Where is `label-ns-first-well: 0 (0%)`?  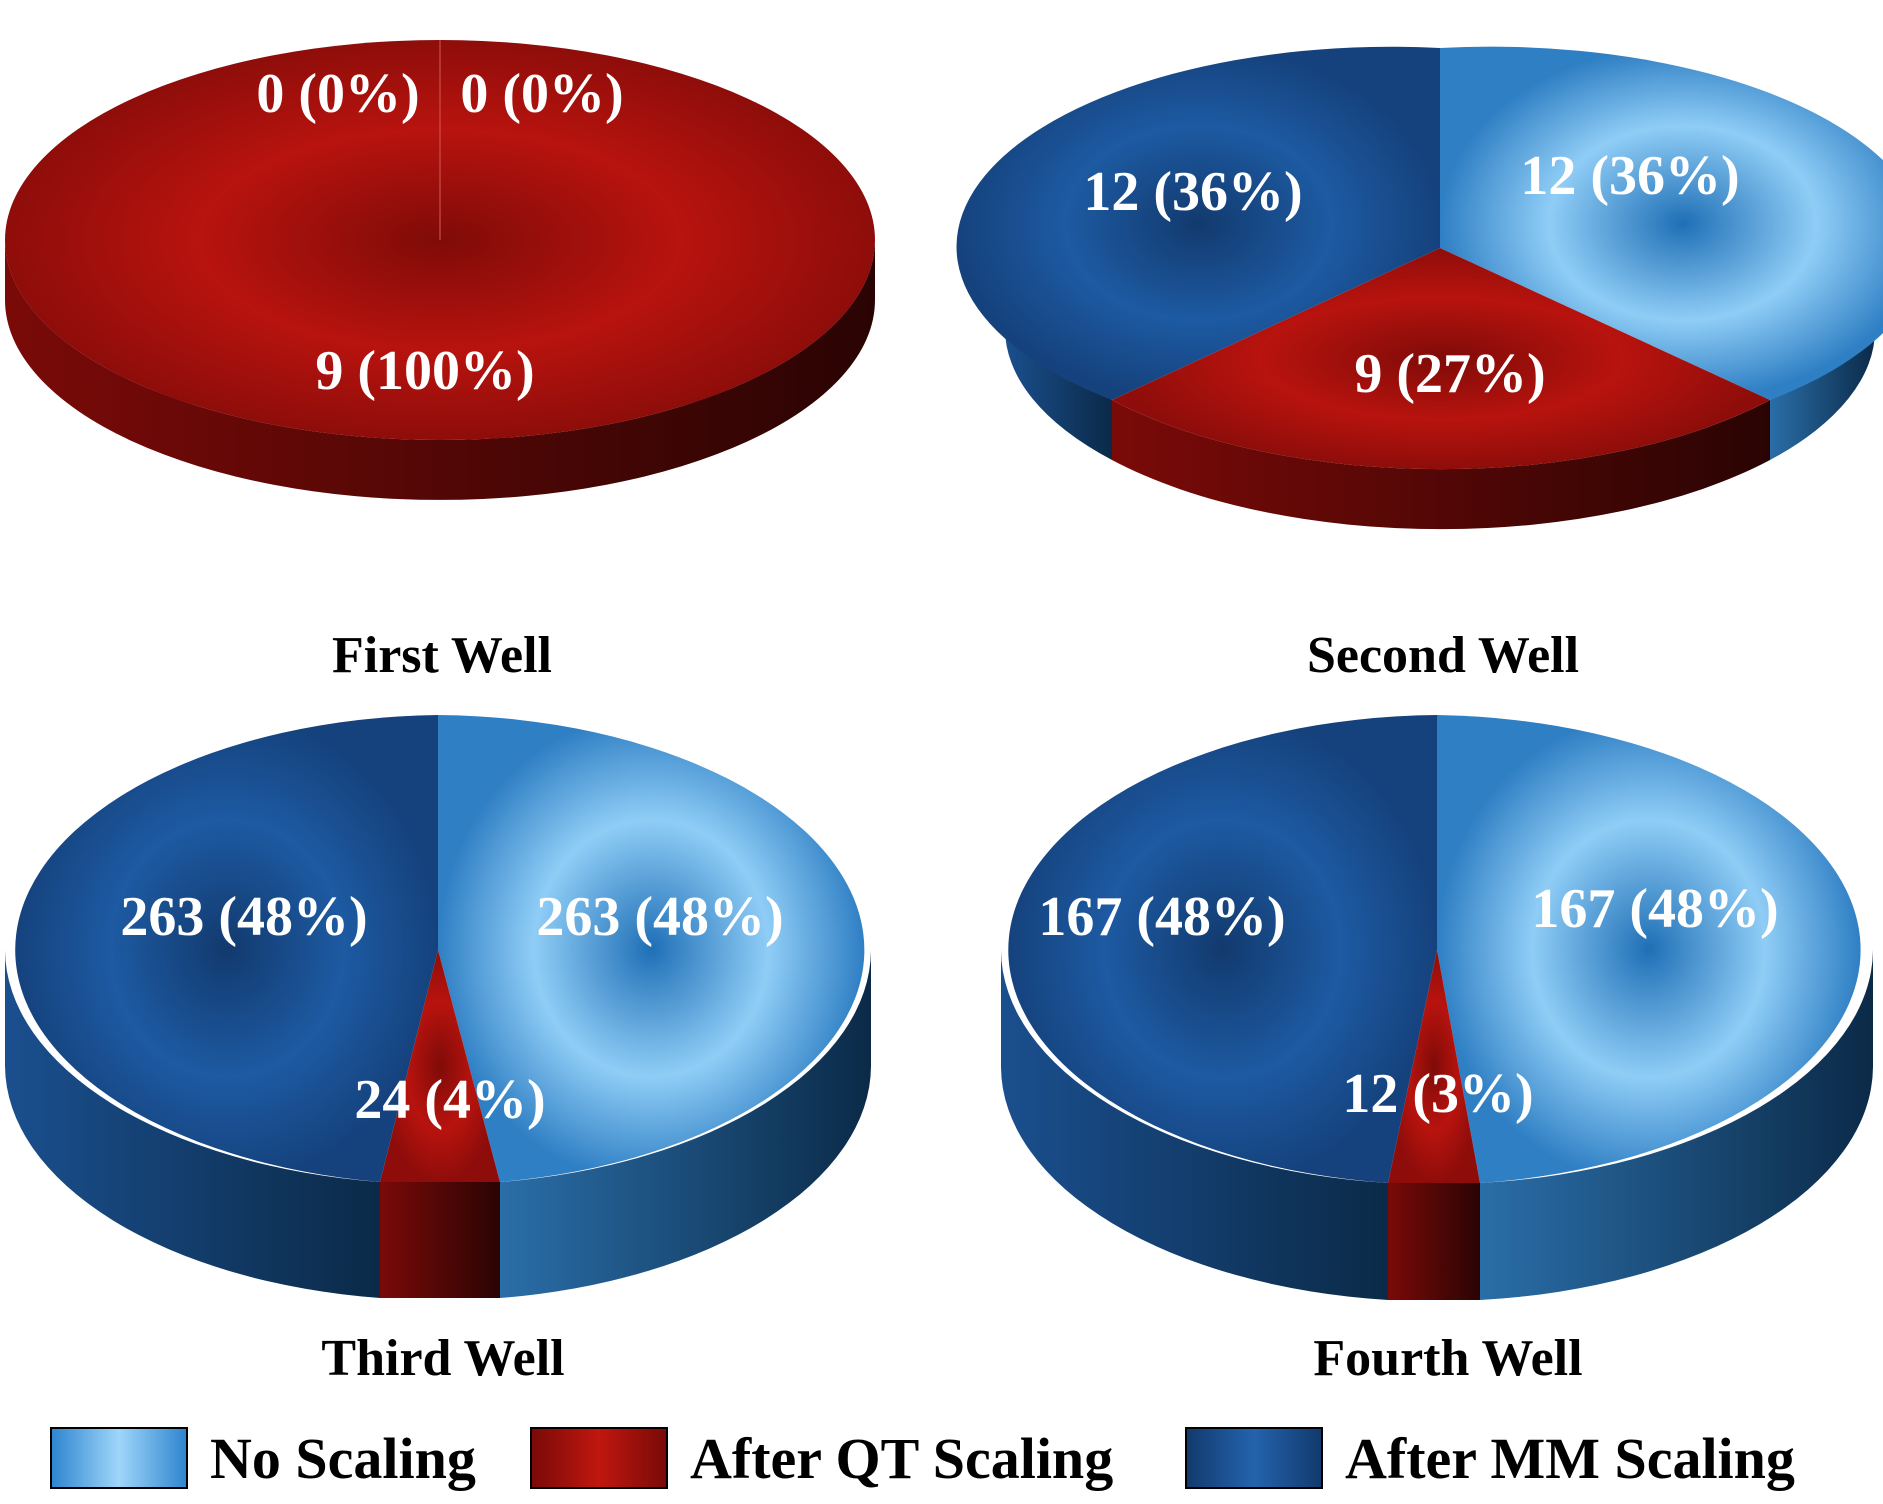
label-ns-first-well: 0 (0%) is located at coordinates (541, 94).